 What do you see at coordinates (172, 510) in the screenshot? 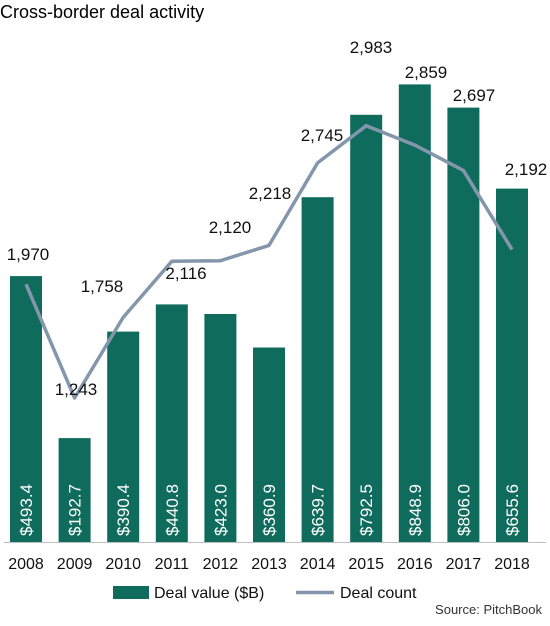
I see `bar-value-label-2011: $440.8` at bounding box center [172, 510].